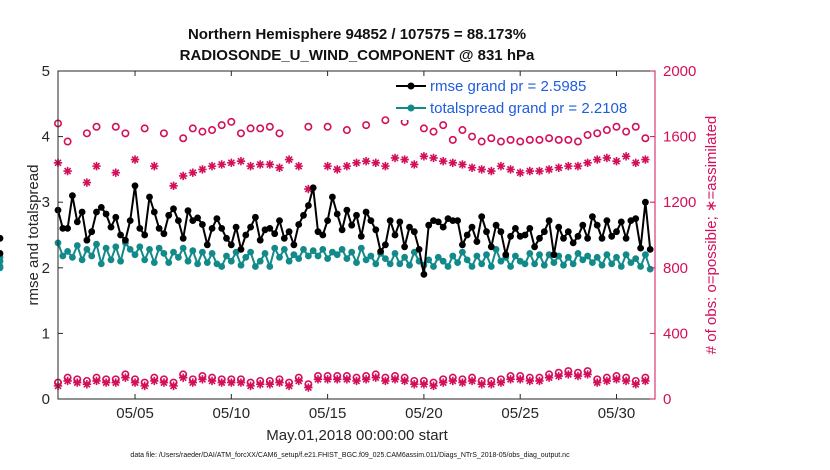  What do you see at coordinates (673, 235) in the screenshot?
I see `right-axis-ticks: 0 400 800 1200 1600 2000` at bounding box center [673, 235].